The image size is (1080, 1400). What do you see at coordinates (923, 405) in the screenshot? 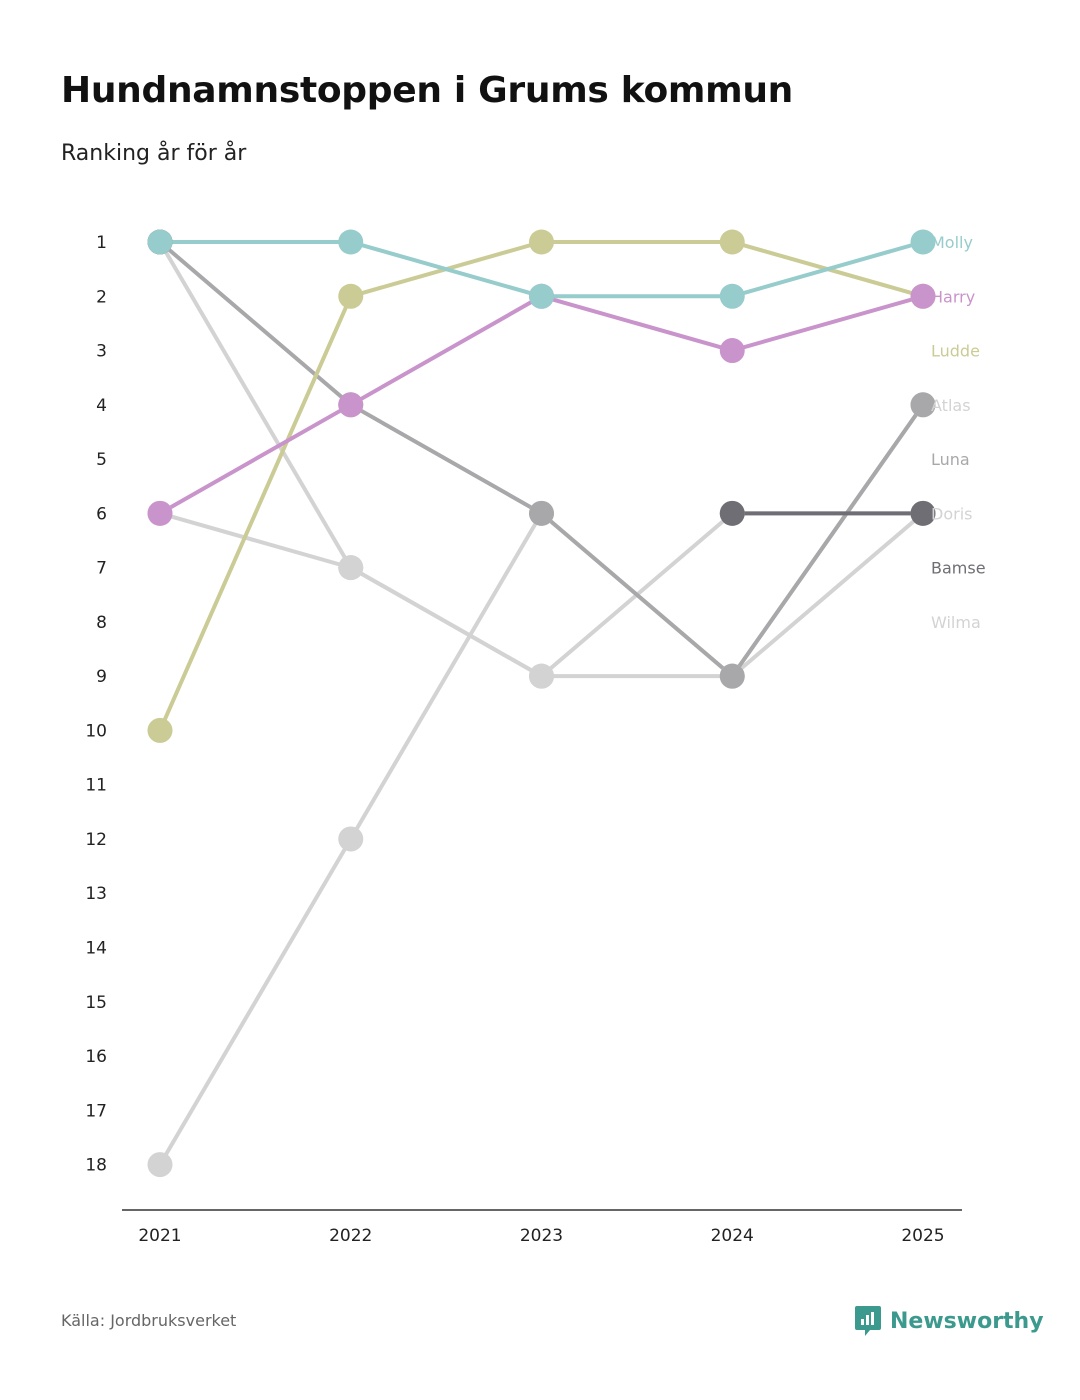
I see `point-luna-2025` at bounding box center [923, 405].